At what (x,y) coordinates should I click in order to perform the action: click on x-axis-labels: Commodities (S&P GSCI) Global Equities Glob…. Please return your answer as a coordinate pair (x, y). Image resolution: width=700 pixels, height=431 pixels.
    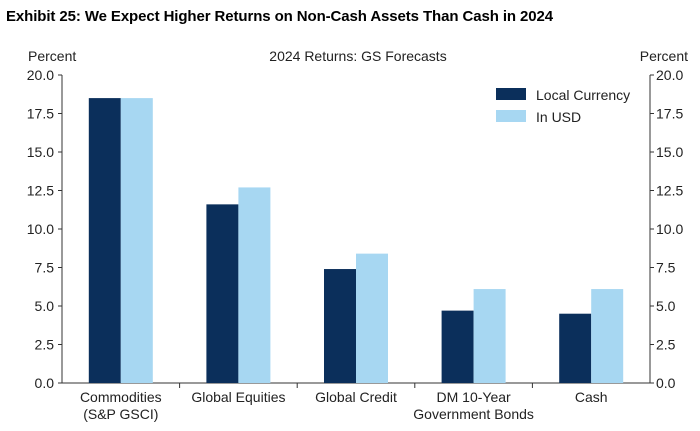
    Looking at the image, I should click on (344, 402).